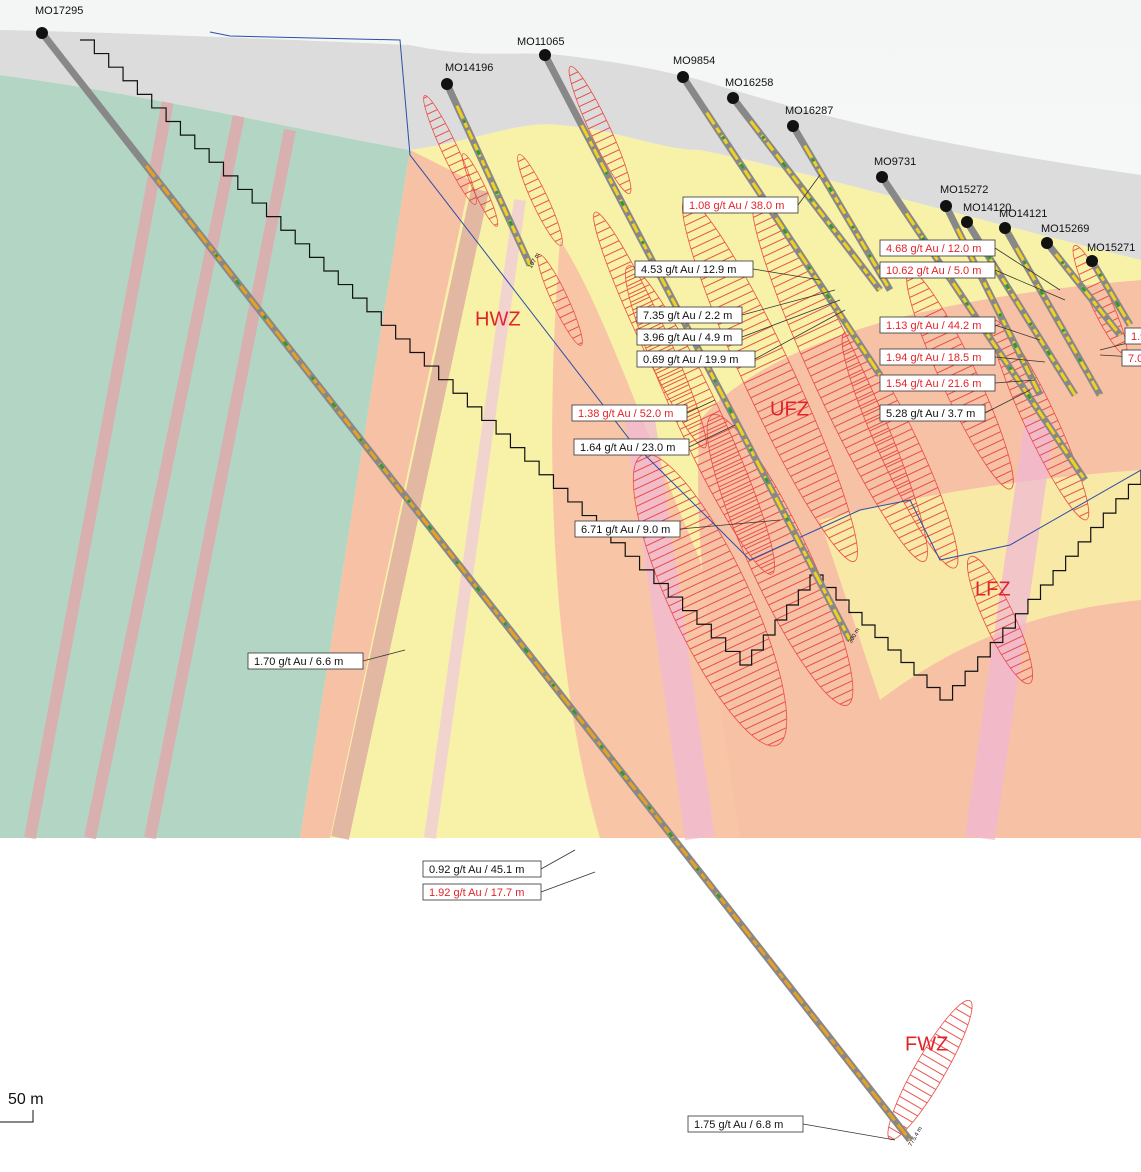 The image size is (1141, 1172). Describe the element at coordinates (690, 360) in the screenshot. I see `intercept-text: 0.69 g/t Au / 19.9 m` at that location.